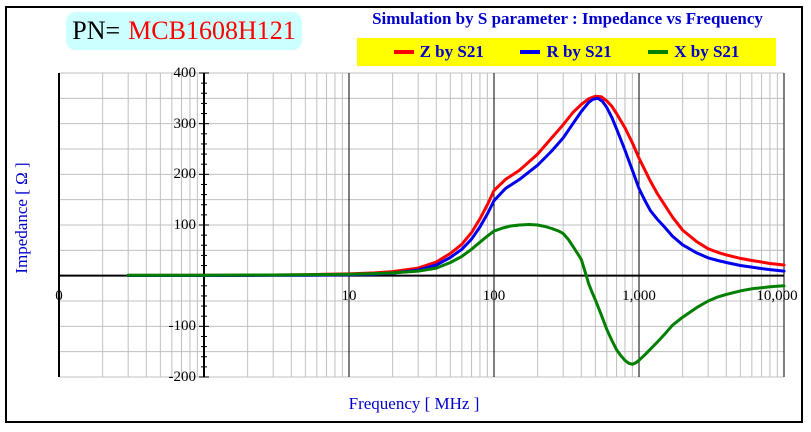 This screenshot has width=811, height=432. Describe the element at coordinates (212, 30) in the screenshot. I see `pn-value: MCB1608H121` at that location.